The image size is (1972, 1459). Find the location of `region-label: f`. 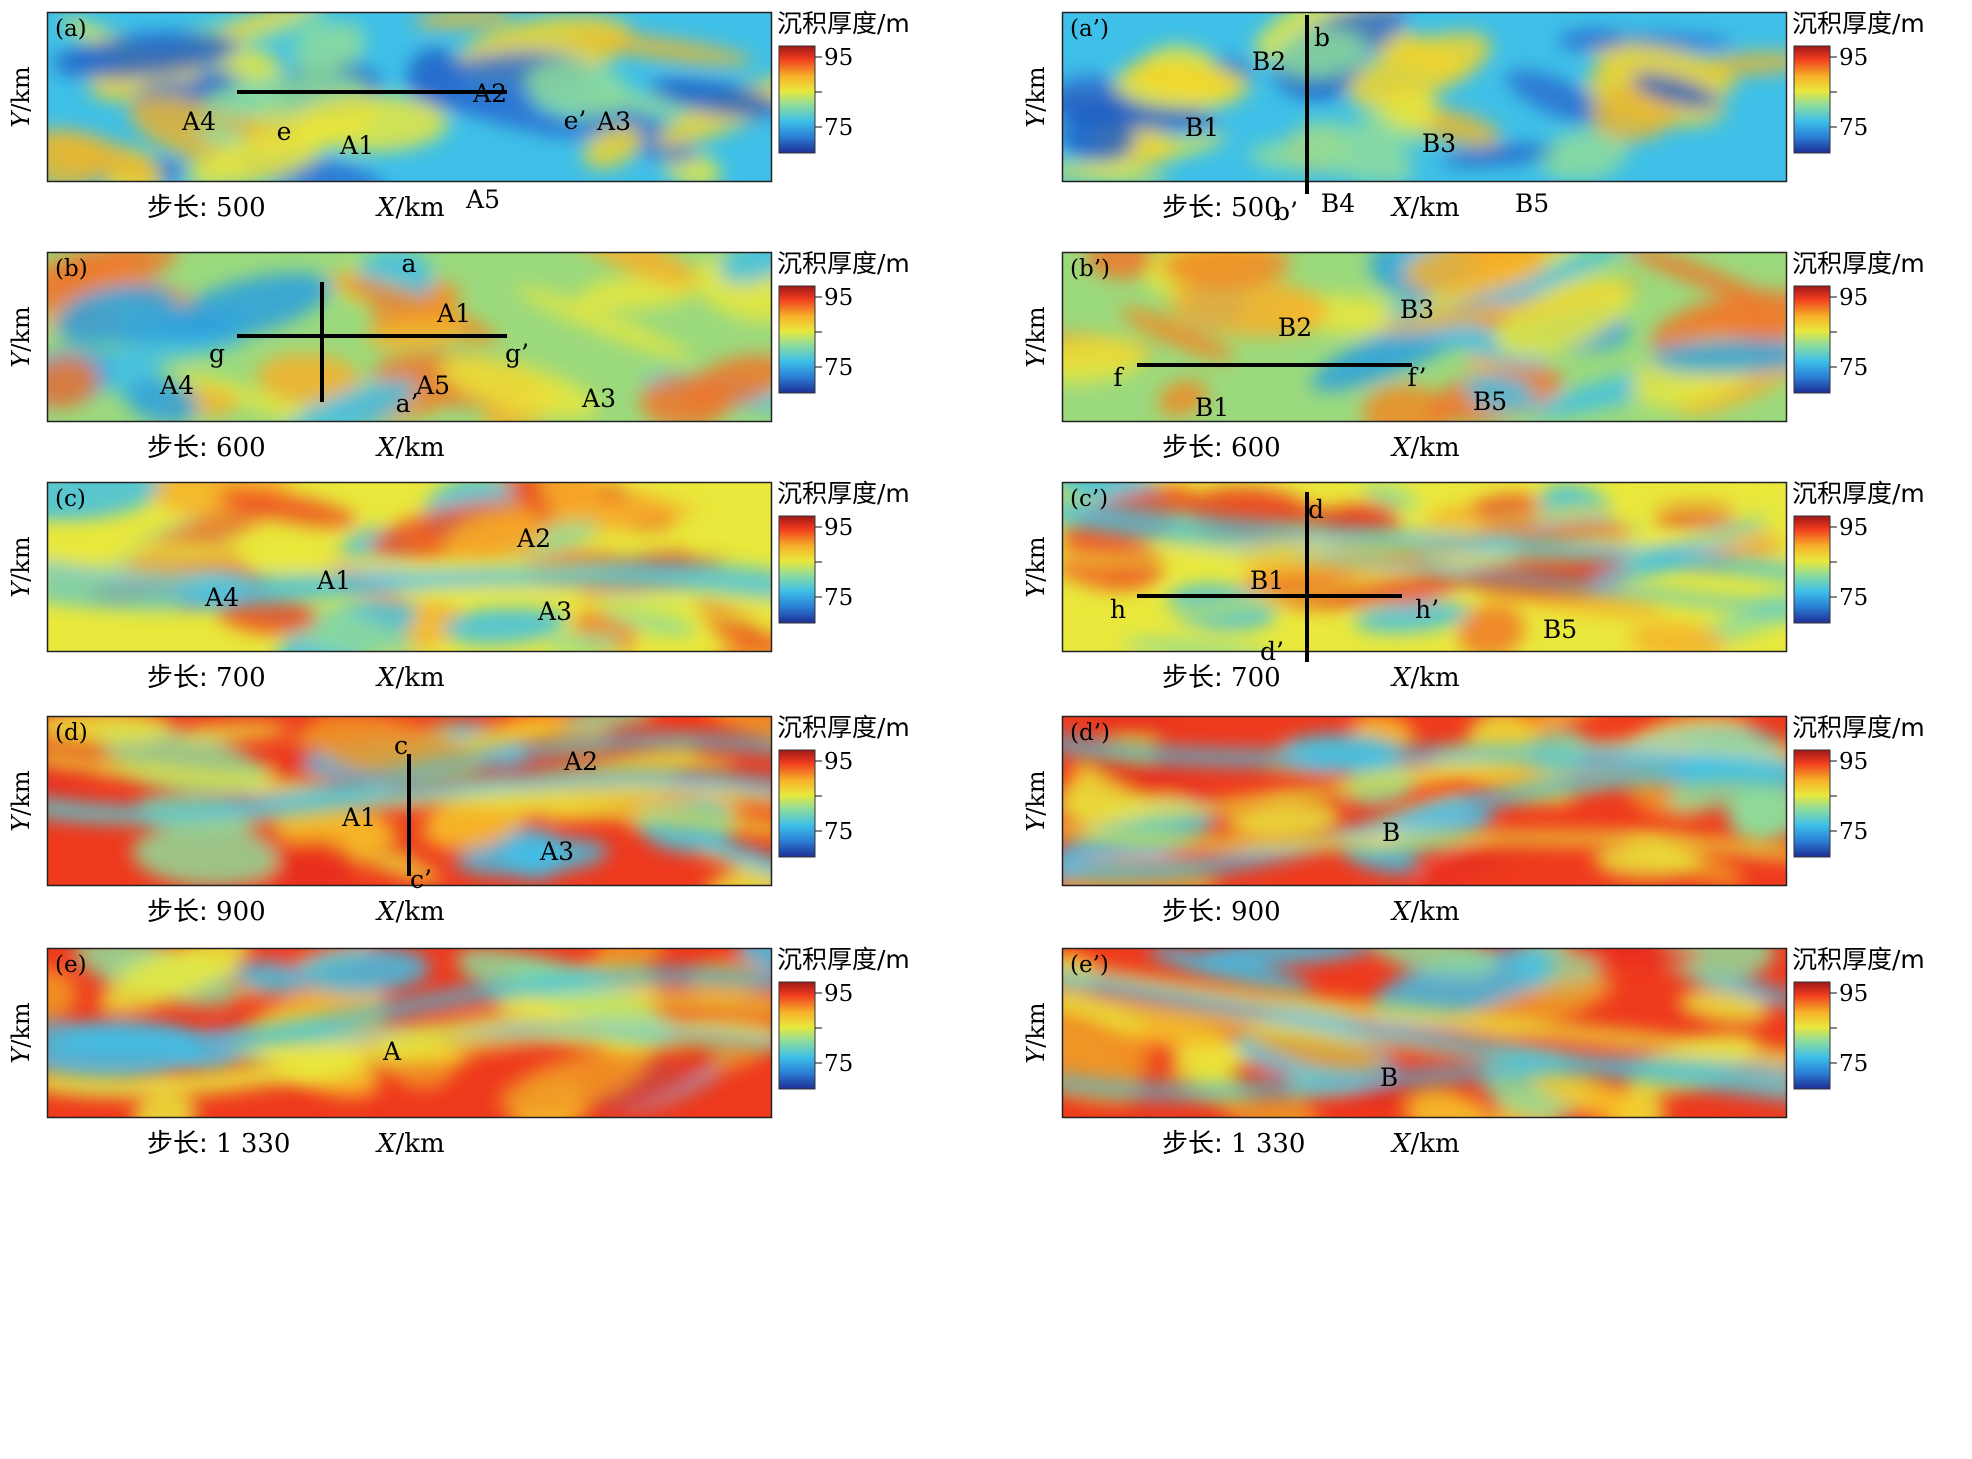

region-label: f is located at coordinates (1118, 377).